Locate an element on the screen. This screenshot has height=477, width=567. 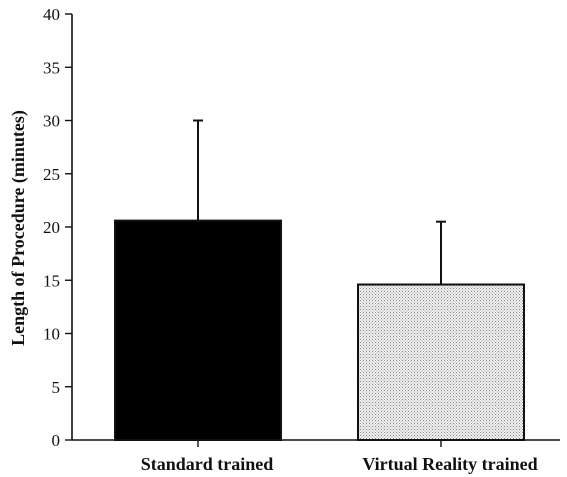
y-tick-label: 0 is located at coordinates (56, 440).